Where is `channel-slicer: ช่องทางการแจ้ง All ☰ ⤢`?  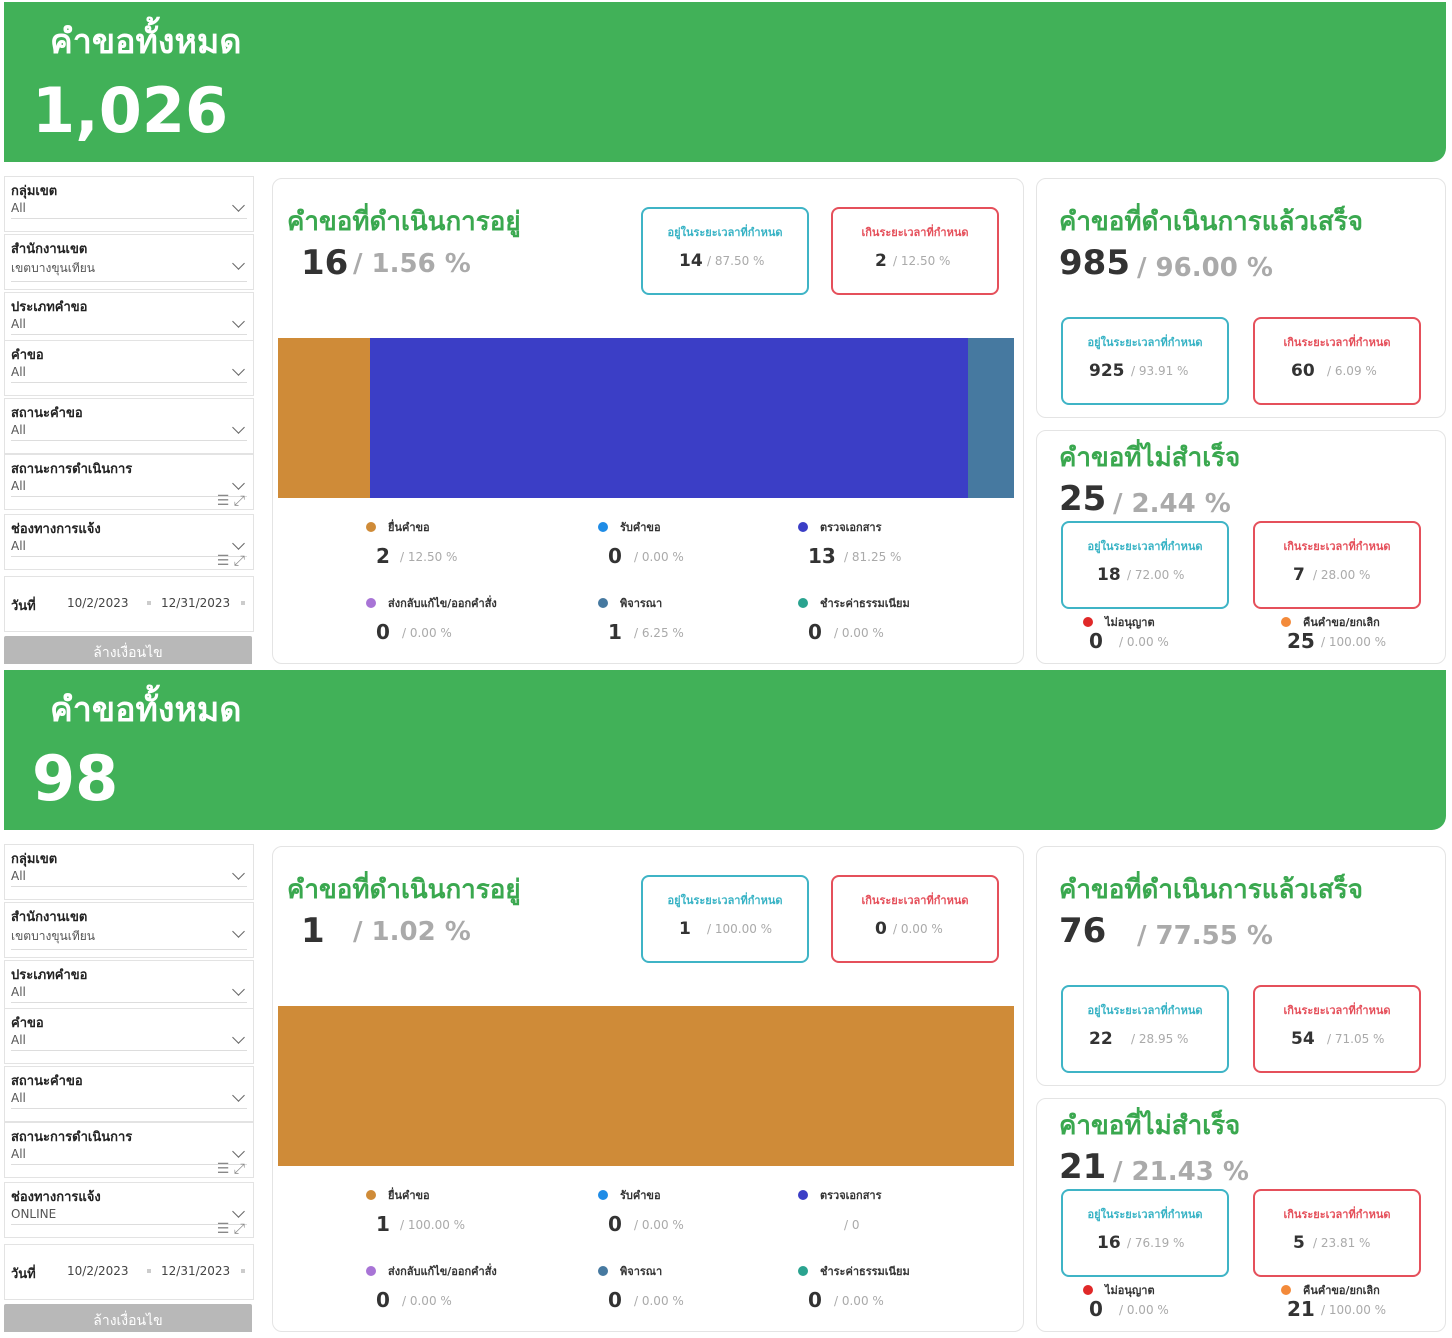
channel-slicer: ช่องทางการแจ้ง All ☰ ⤢ is located at coordinates (129, 542).